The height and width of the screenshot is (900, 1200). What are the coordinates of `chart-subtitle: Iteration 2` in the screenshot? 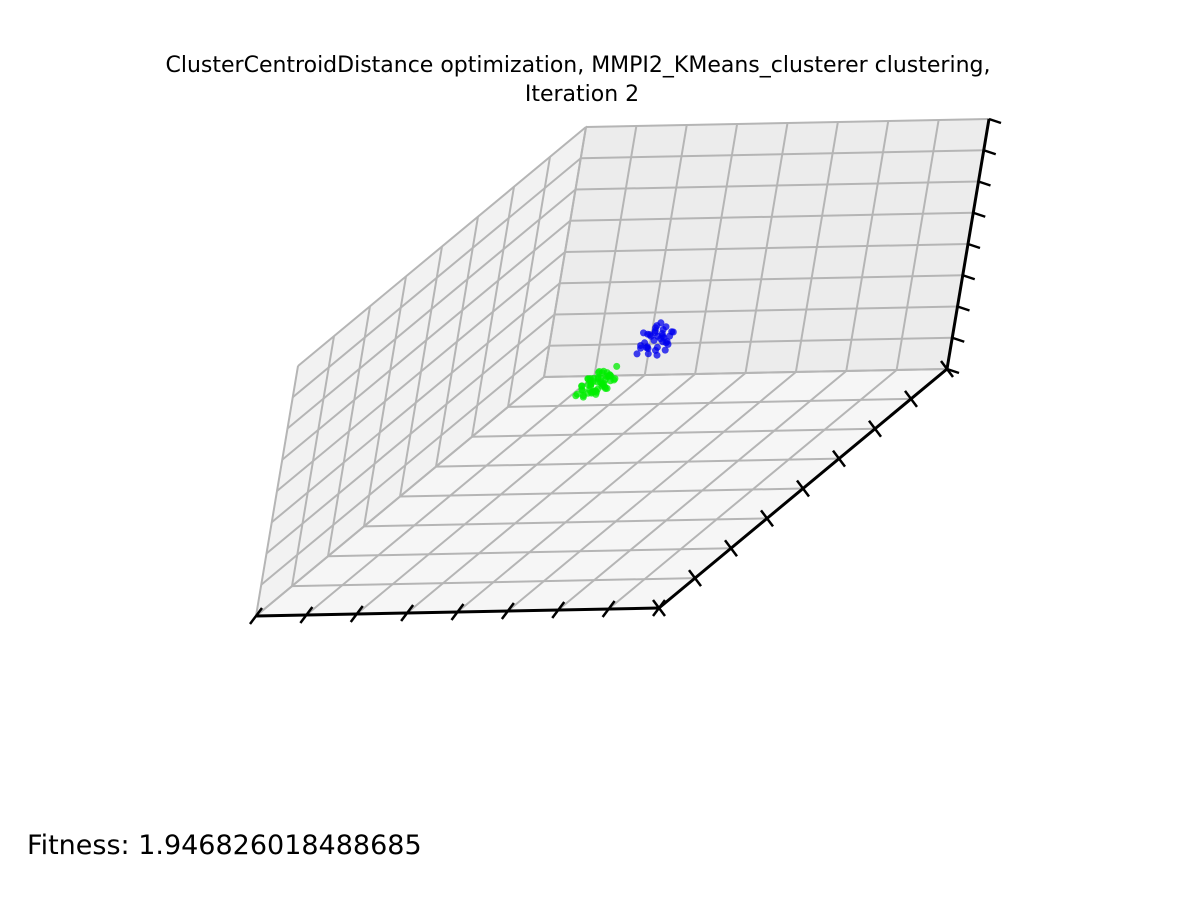 It's located at (582, 94).